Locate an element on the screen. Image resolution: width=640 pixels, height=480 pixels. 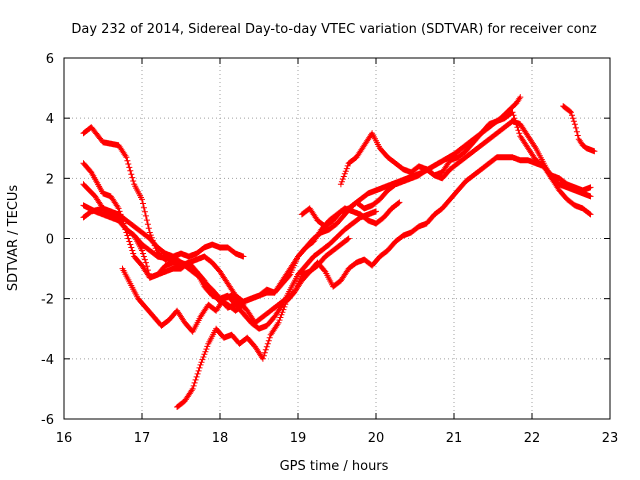
y-tick-label: -4 is located at coordinates (47, 360).